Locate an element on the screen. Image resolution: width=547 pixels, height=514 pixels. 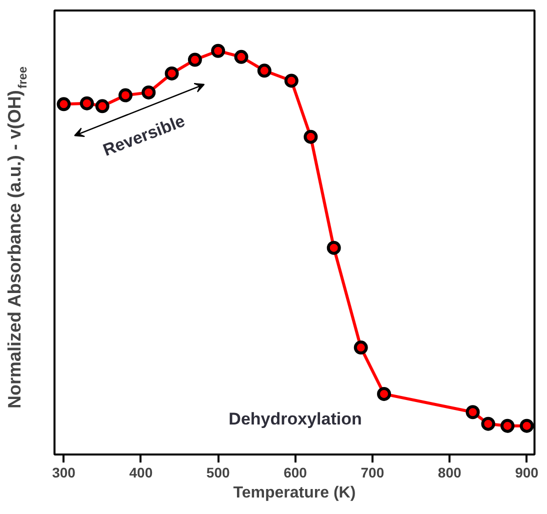
annotation: Dehydroxylation is located at coordinates (295, 418).